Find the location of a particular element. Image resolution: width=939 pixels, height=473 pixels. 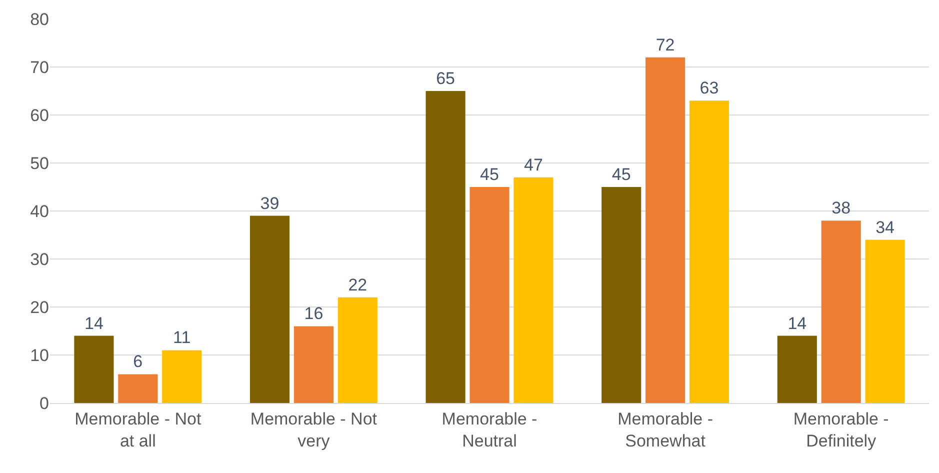

data-label: 6 is located at coordinates (138, 362).